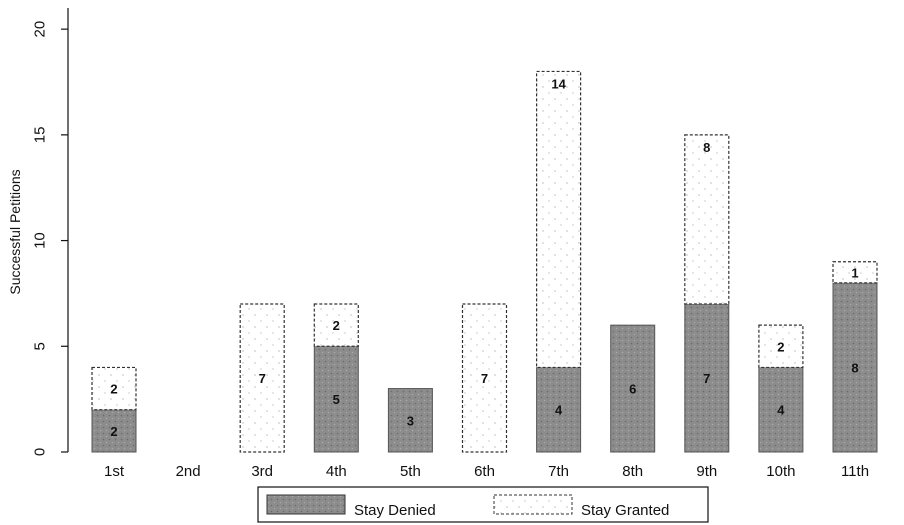 This screenshot has height=525, width=904. I want to click on y-tick-label: 10, so click(40, 240).